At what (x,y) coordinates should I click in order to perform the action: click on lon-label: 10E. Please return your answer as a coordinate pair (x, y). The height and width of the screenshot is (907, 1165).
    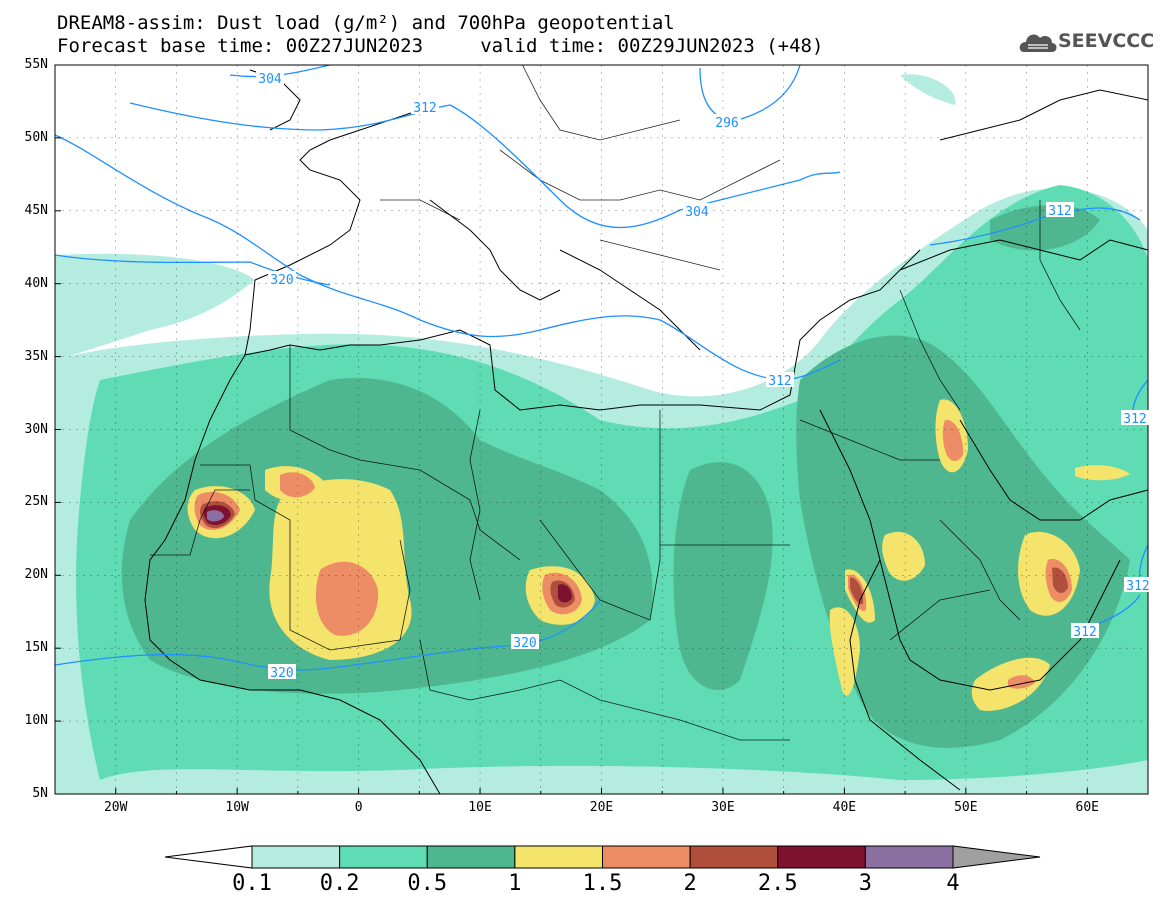
    Looking at the image, I should click on (480, 807).